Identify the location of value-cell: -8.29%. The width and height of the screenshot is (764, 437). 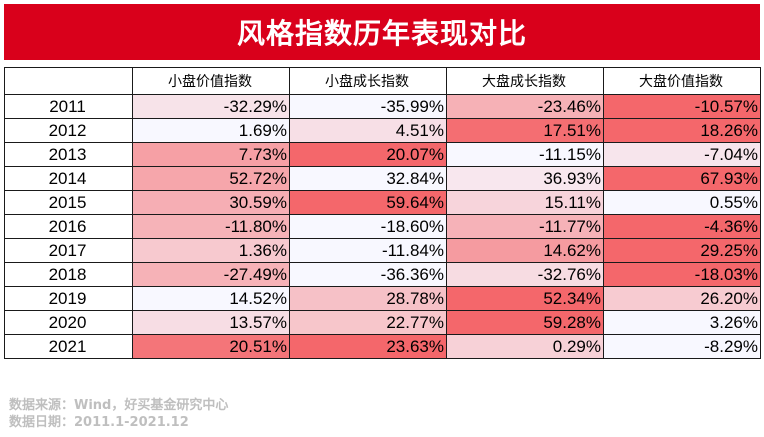
(682, 346).